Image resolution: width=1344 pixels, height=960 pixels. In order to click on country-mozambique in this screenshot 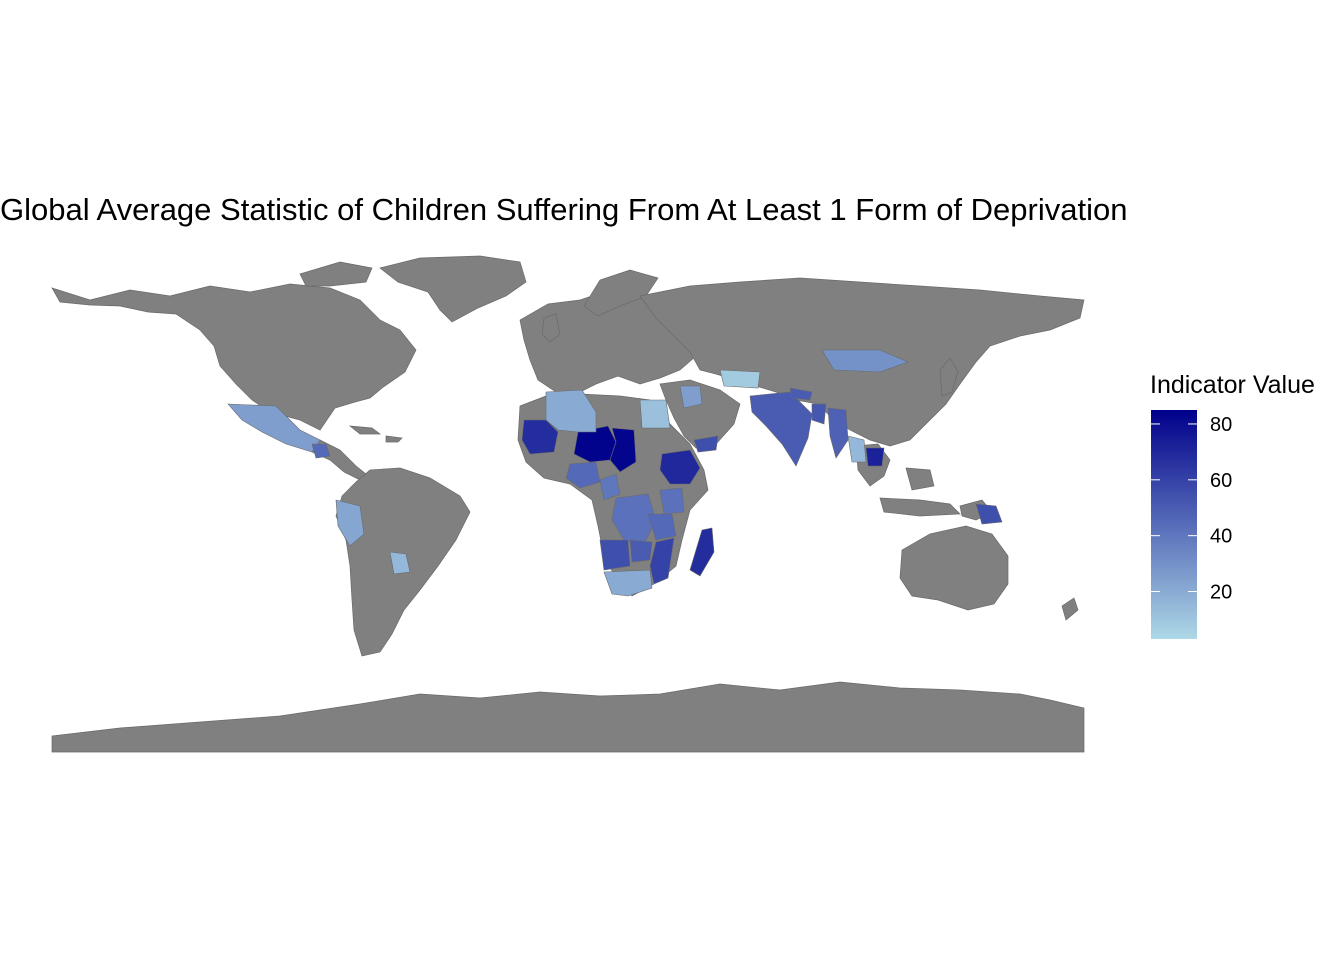, I will do `click(662, 561)`.